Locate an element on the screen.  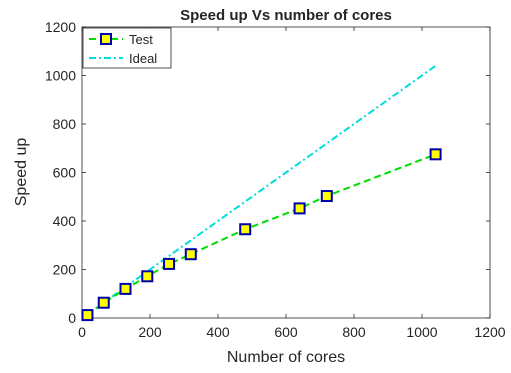
legend-marker-test is located at coordinates (106, 39).